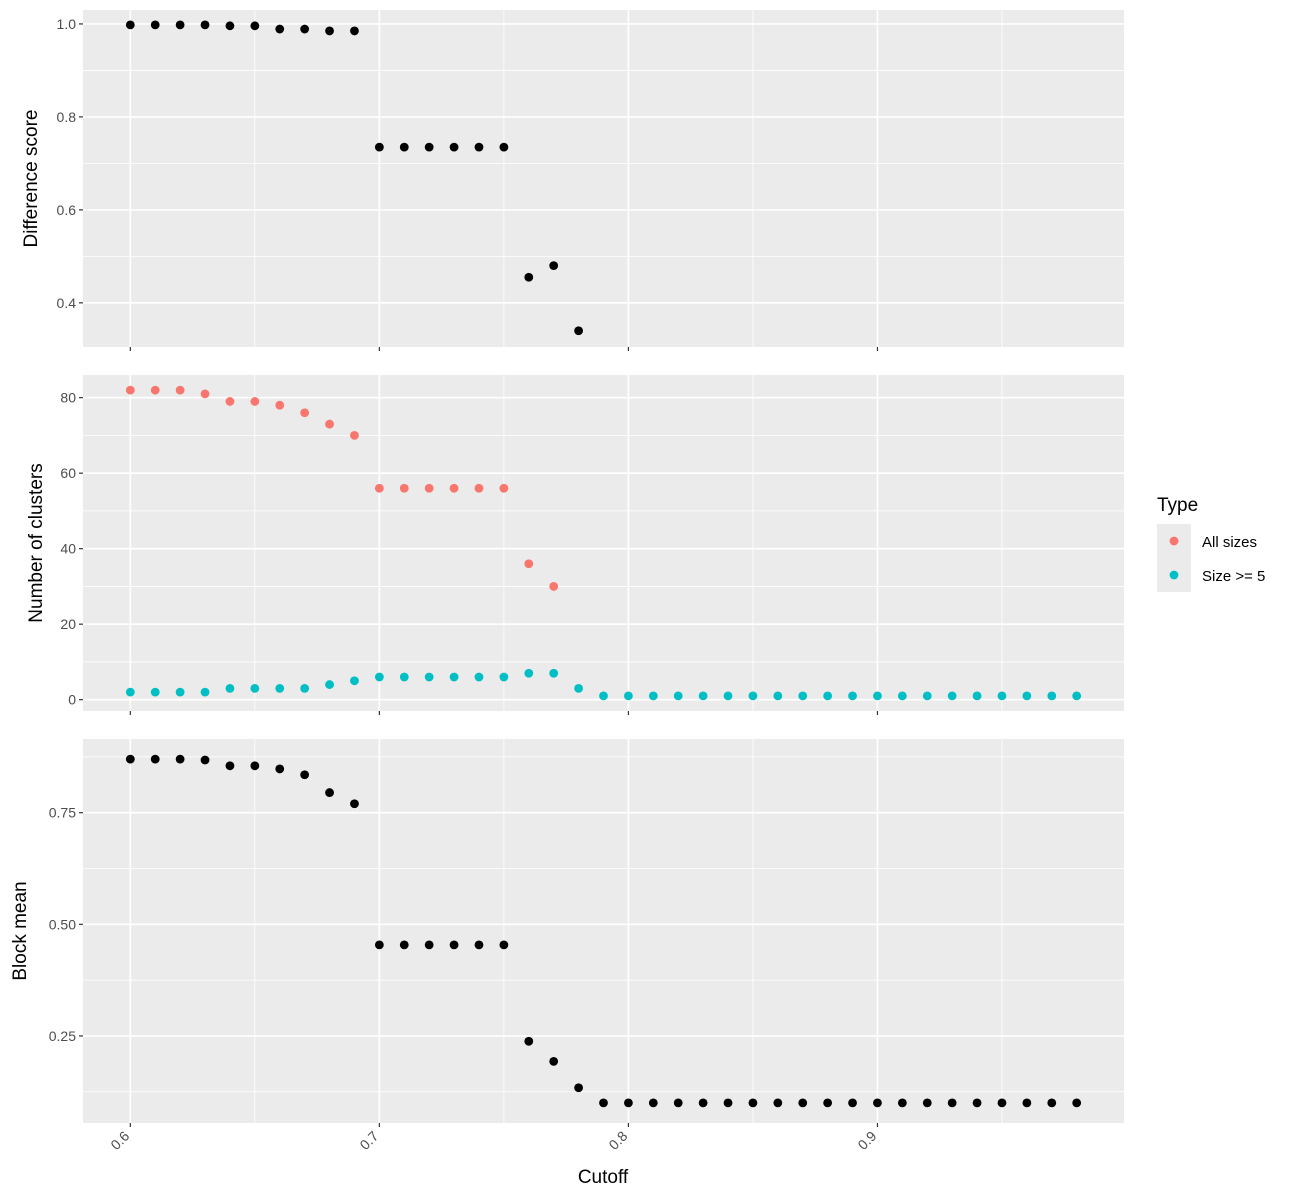  What do you see at coordinates (62, 1036) in the screenshot?
I see `y-tick-label: 0.25` at bounding box center [62, 1036].